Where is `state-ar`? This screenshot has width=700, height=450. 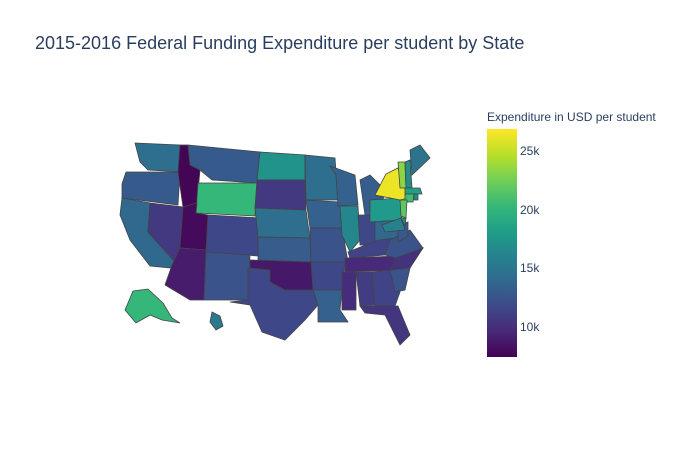
state-ar is located at coordinates (328, 276).